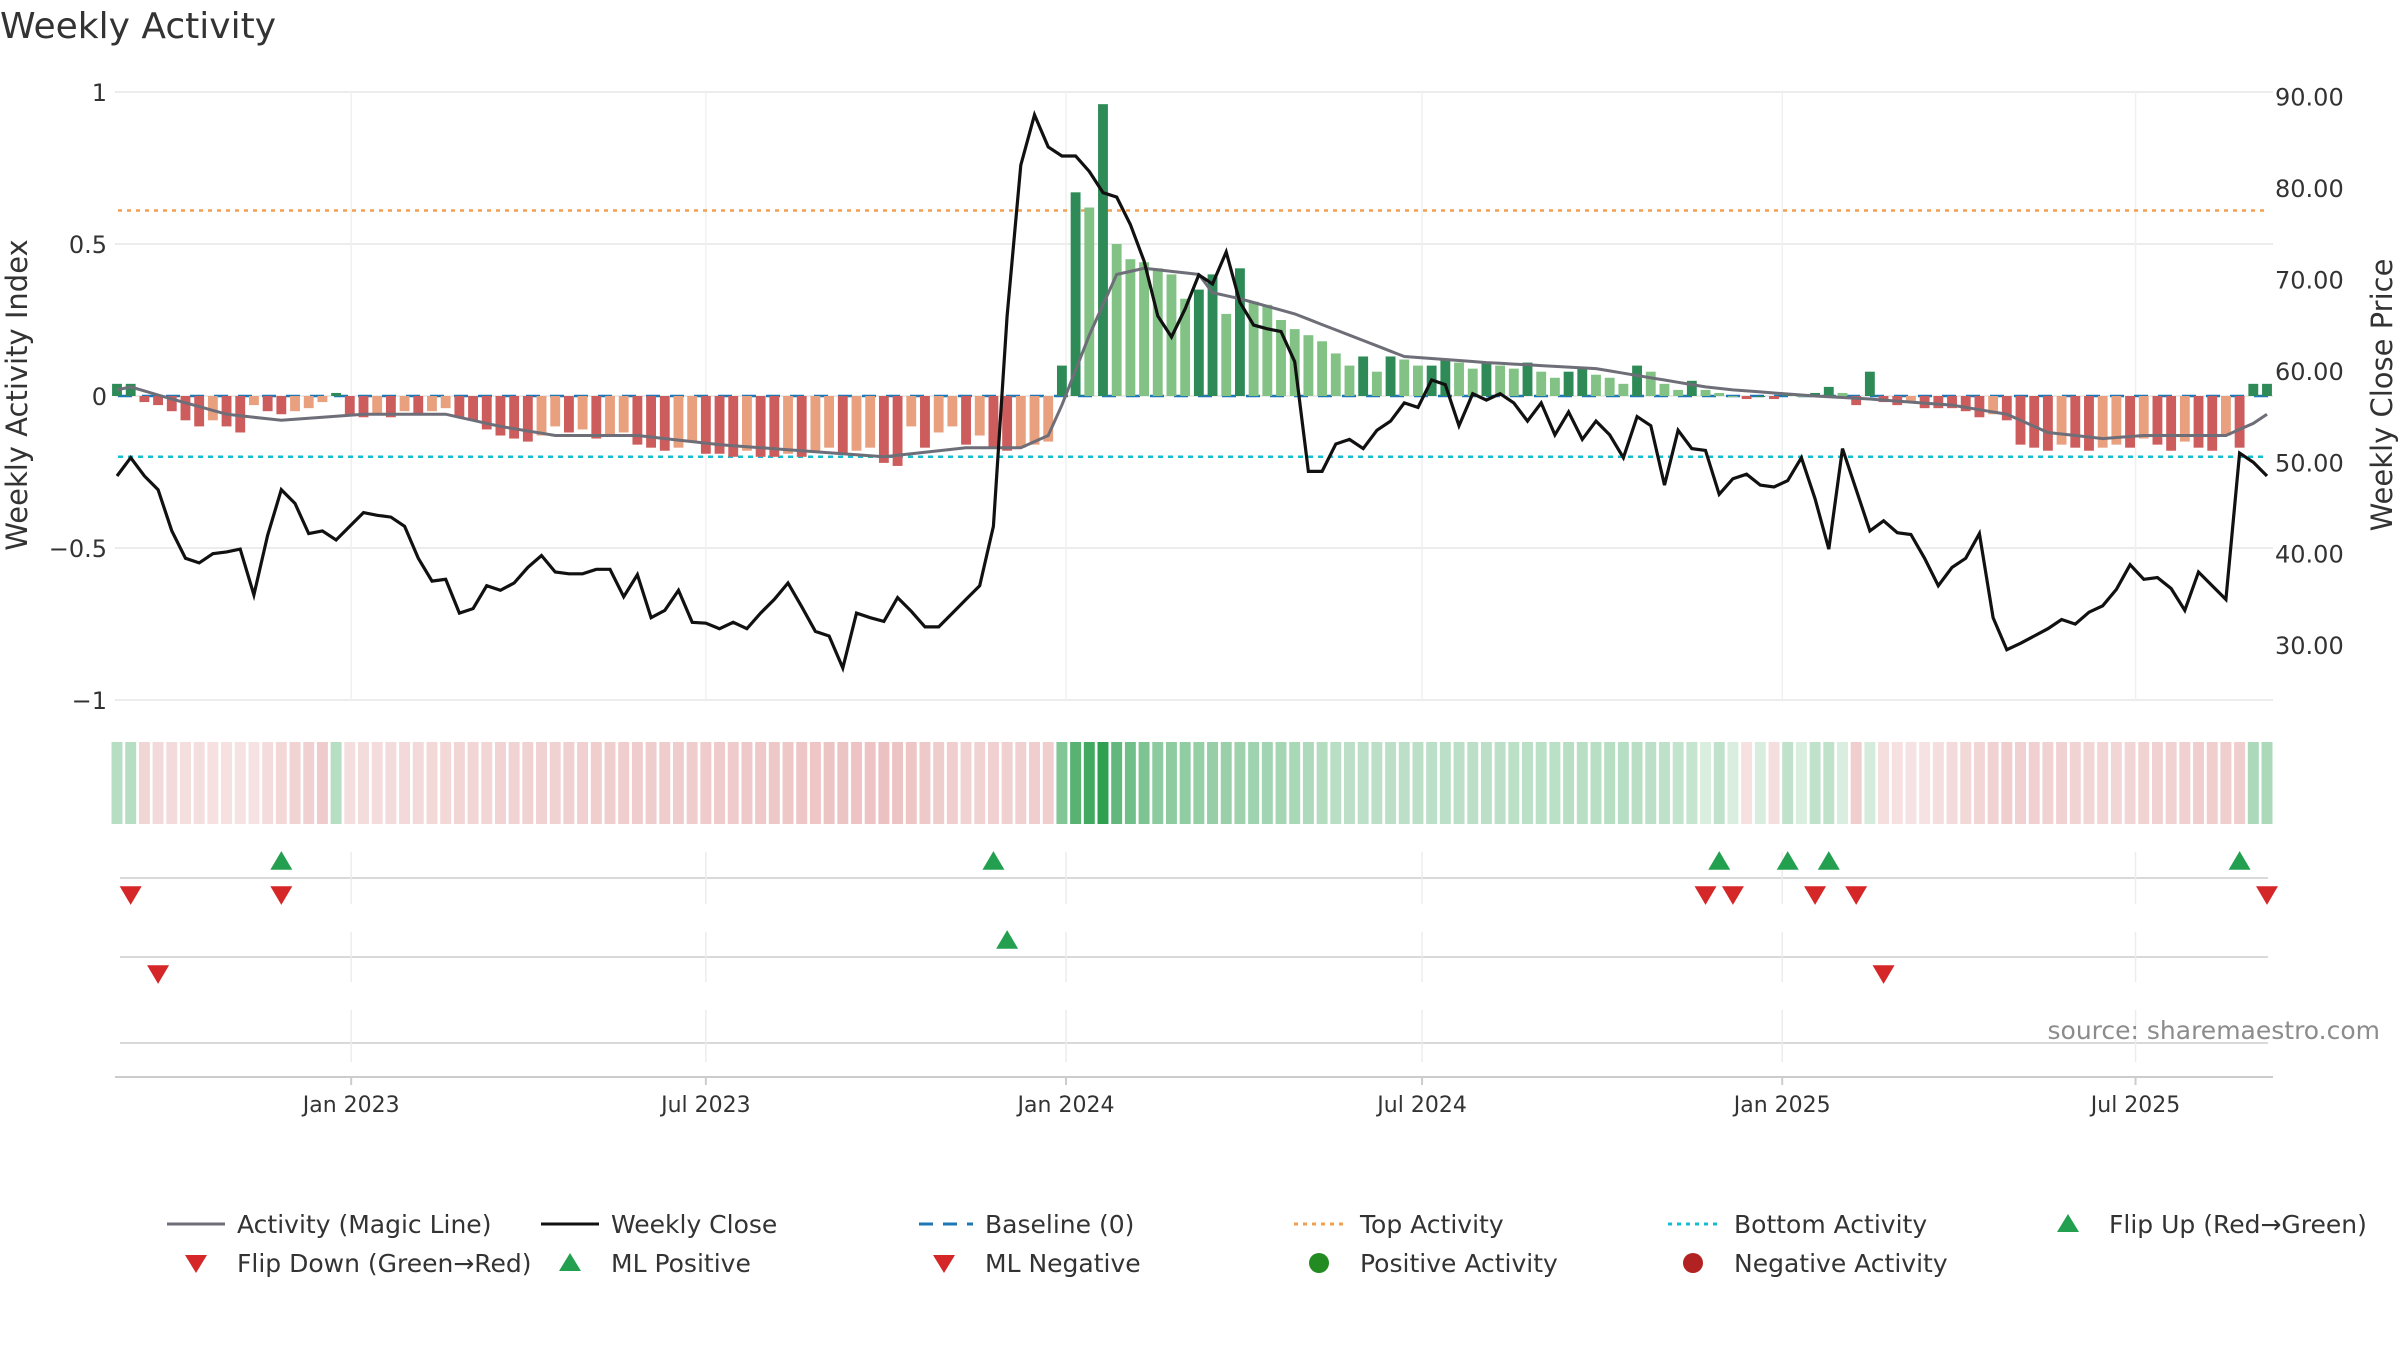 This screenshot has height=1350, width=2400. Describe the element at coordinates (1063, 1263) in the screenshot. I see `legend-label: ML Negative` at that location.